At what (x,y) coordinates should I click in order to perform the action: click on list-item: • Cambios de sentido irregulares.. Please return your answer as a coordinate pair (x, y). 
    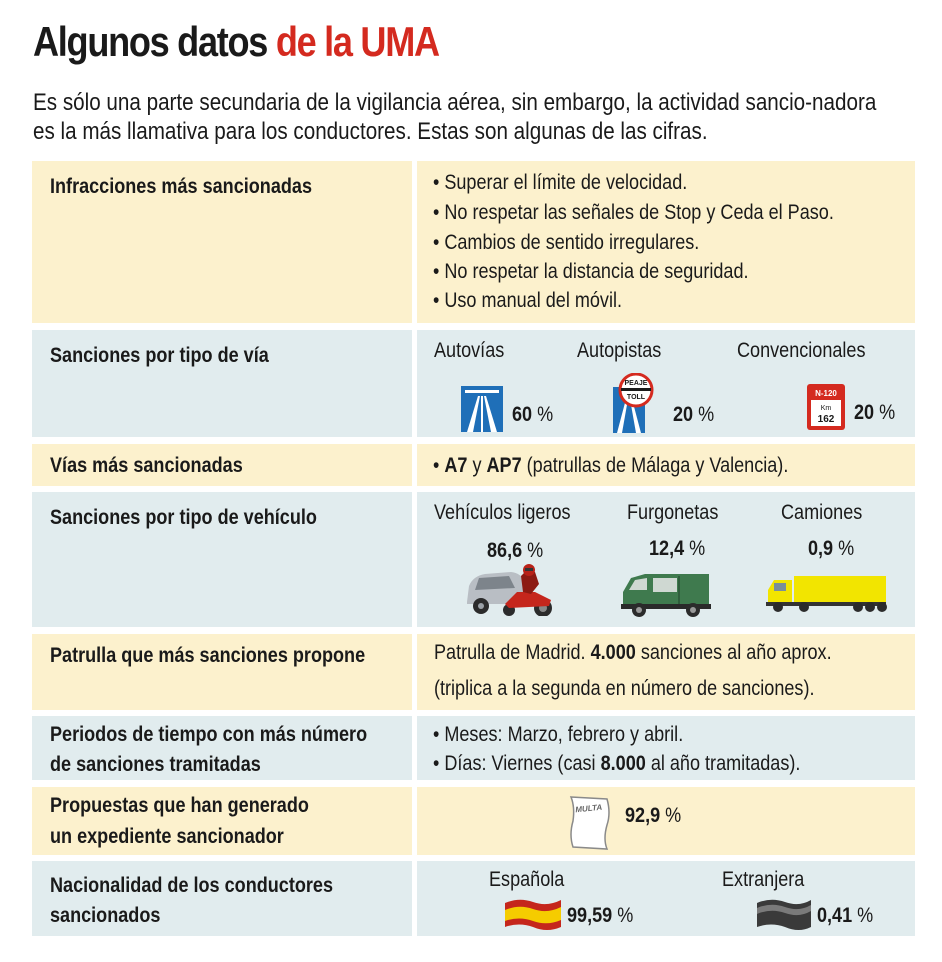
    Looking at the image, I should click on (566, 242).